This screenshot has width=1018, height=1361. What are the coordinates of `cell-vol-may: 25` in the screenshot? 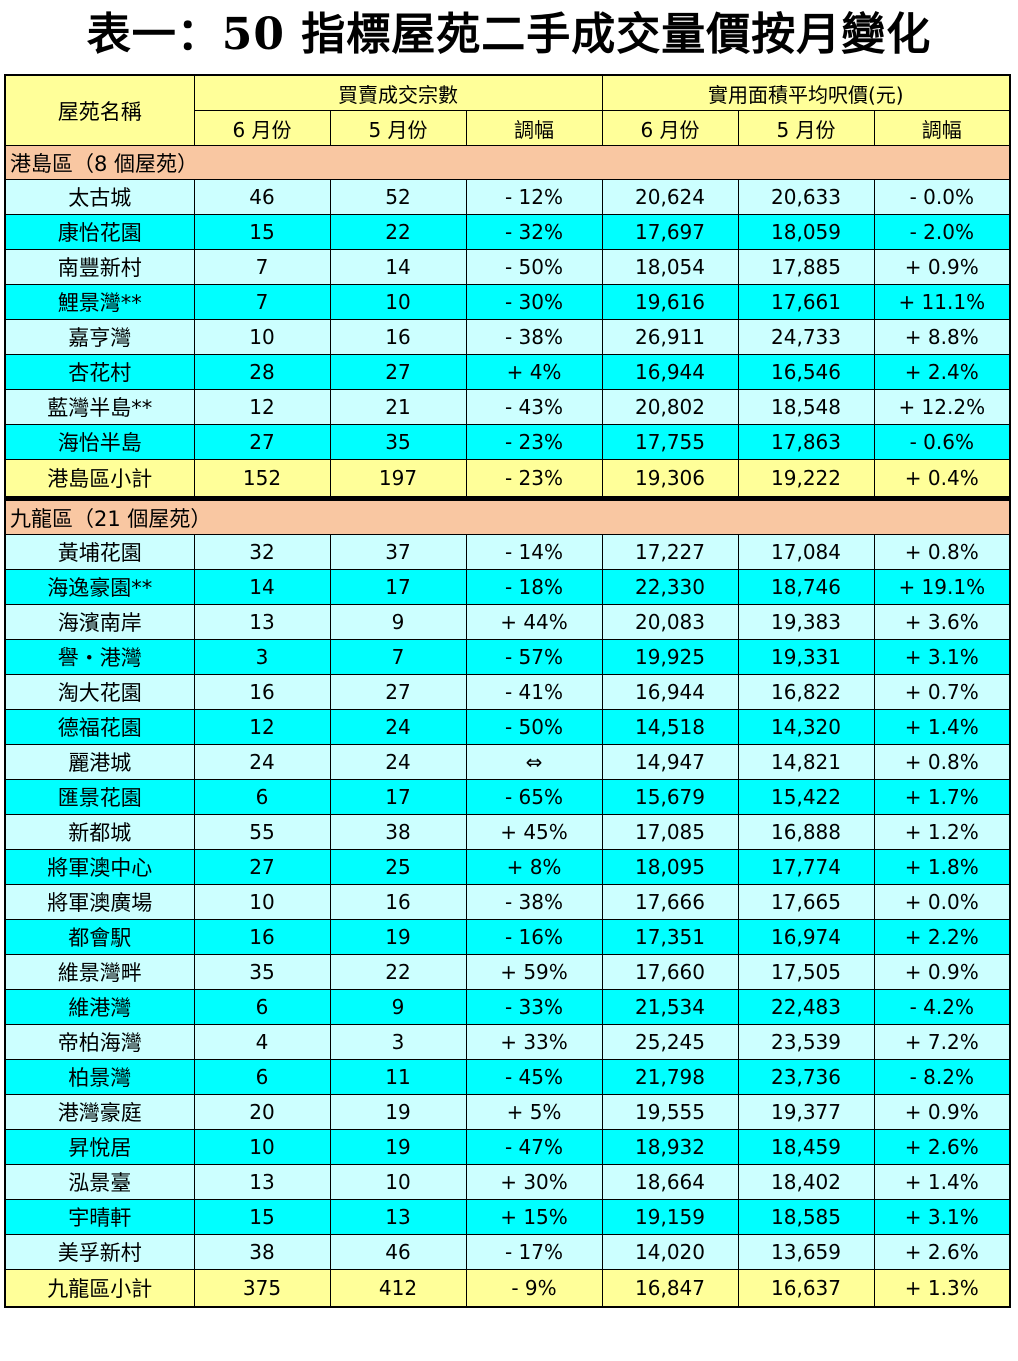 It's located at (398, 867).